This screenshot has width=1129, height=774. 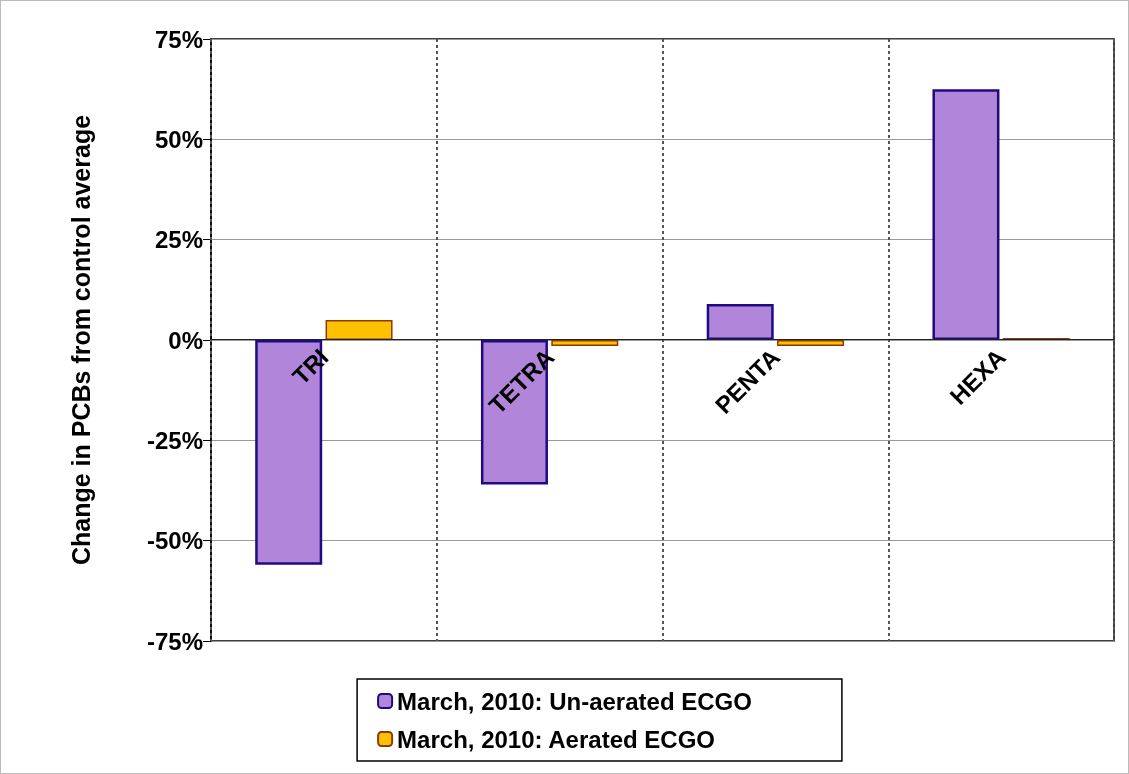 What do you see at coordinates (174, 641) in the screenshot?
I see `y-tick-label: -75%` at bounding box center [174, 641].